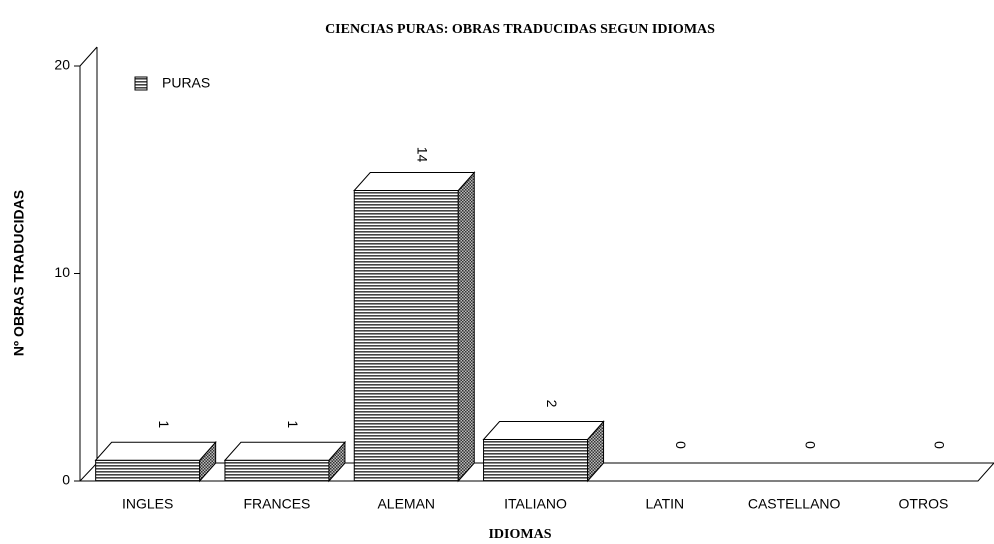 The width and height of the screenshot is (994, 544). What do you see at coordinates (519, 534) in the screenshot?
I see `x-axis-label: IDIOMAS` at bounding box center [519, 534].